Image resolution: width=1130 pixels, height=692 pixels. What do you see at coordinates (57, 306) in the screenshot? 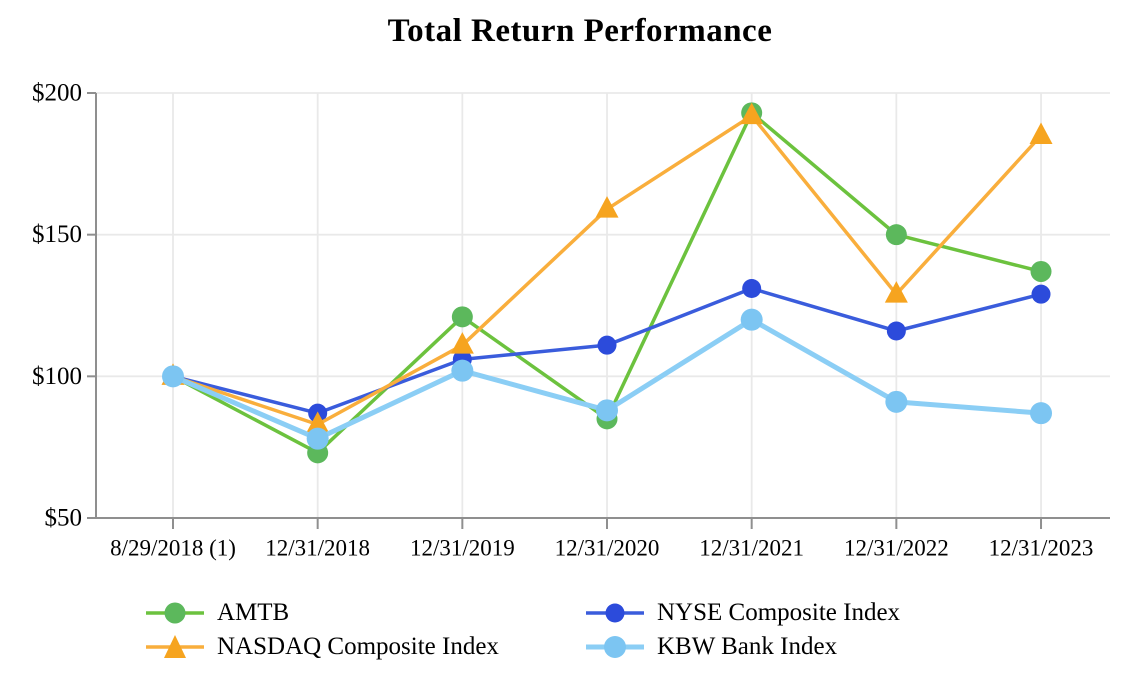
I see `y-axis-labels: $50 $100 $150 $200` at bounding box center [57, 306].